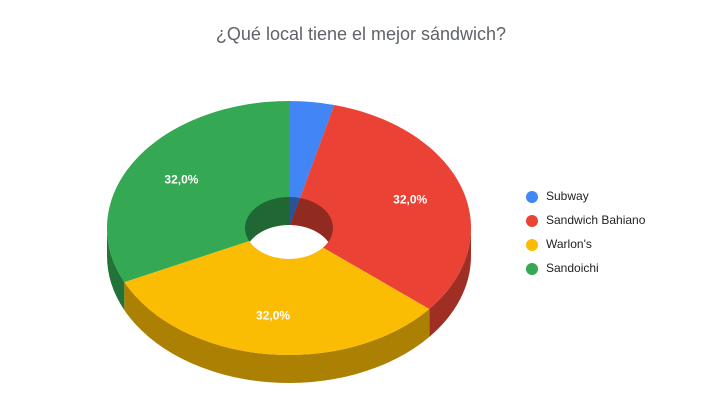 The height and width of the screenshot is (406, 722). I want to click on legend-label: Sandoichi, so click(572, 268).